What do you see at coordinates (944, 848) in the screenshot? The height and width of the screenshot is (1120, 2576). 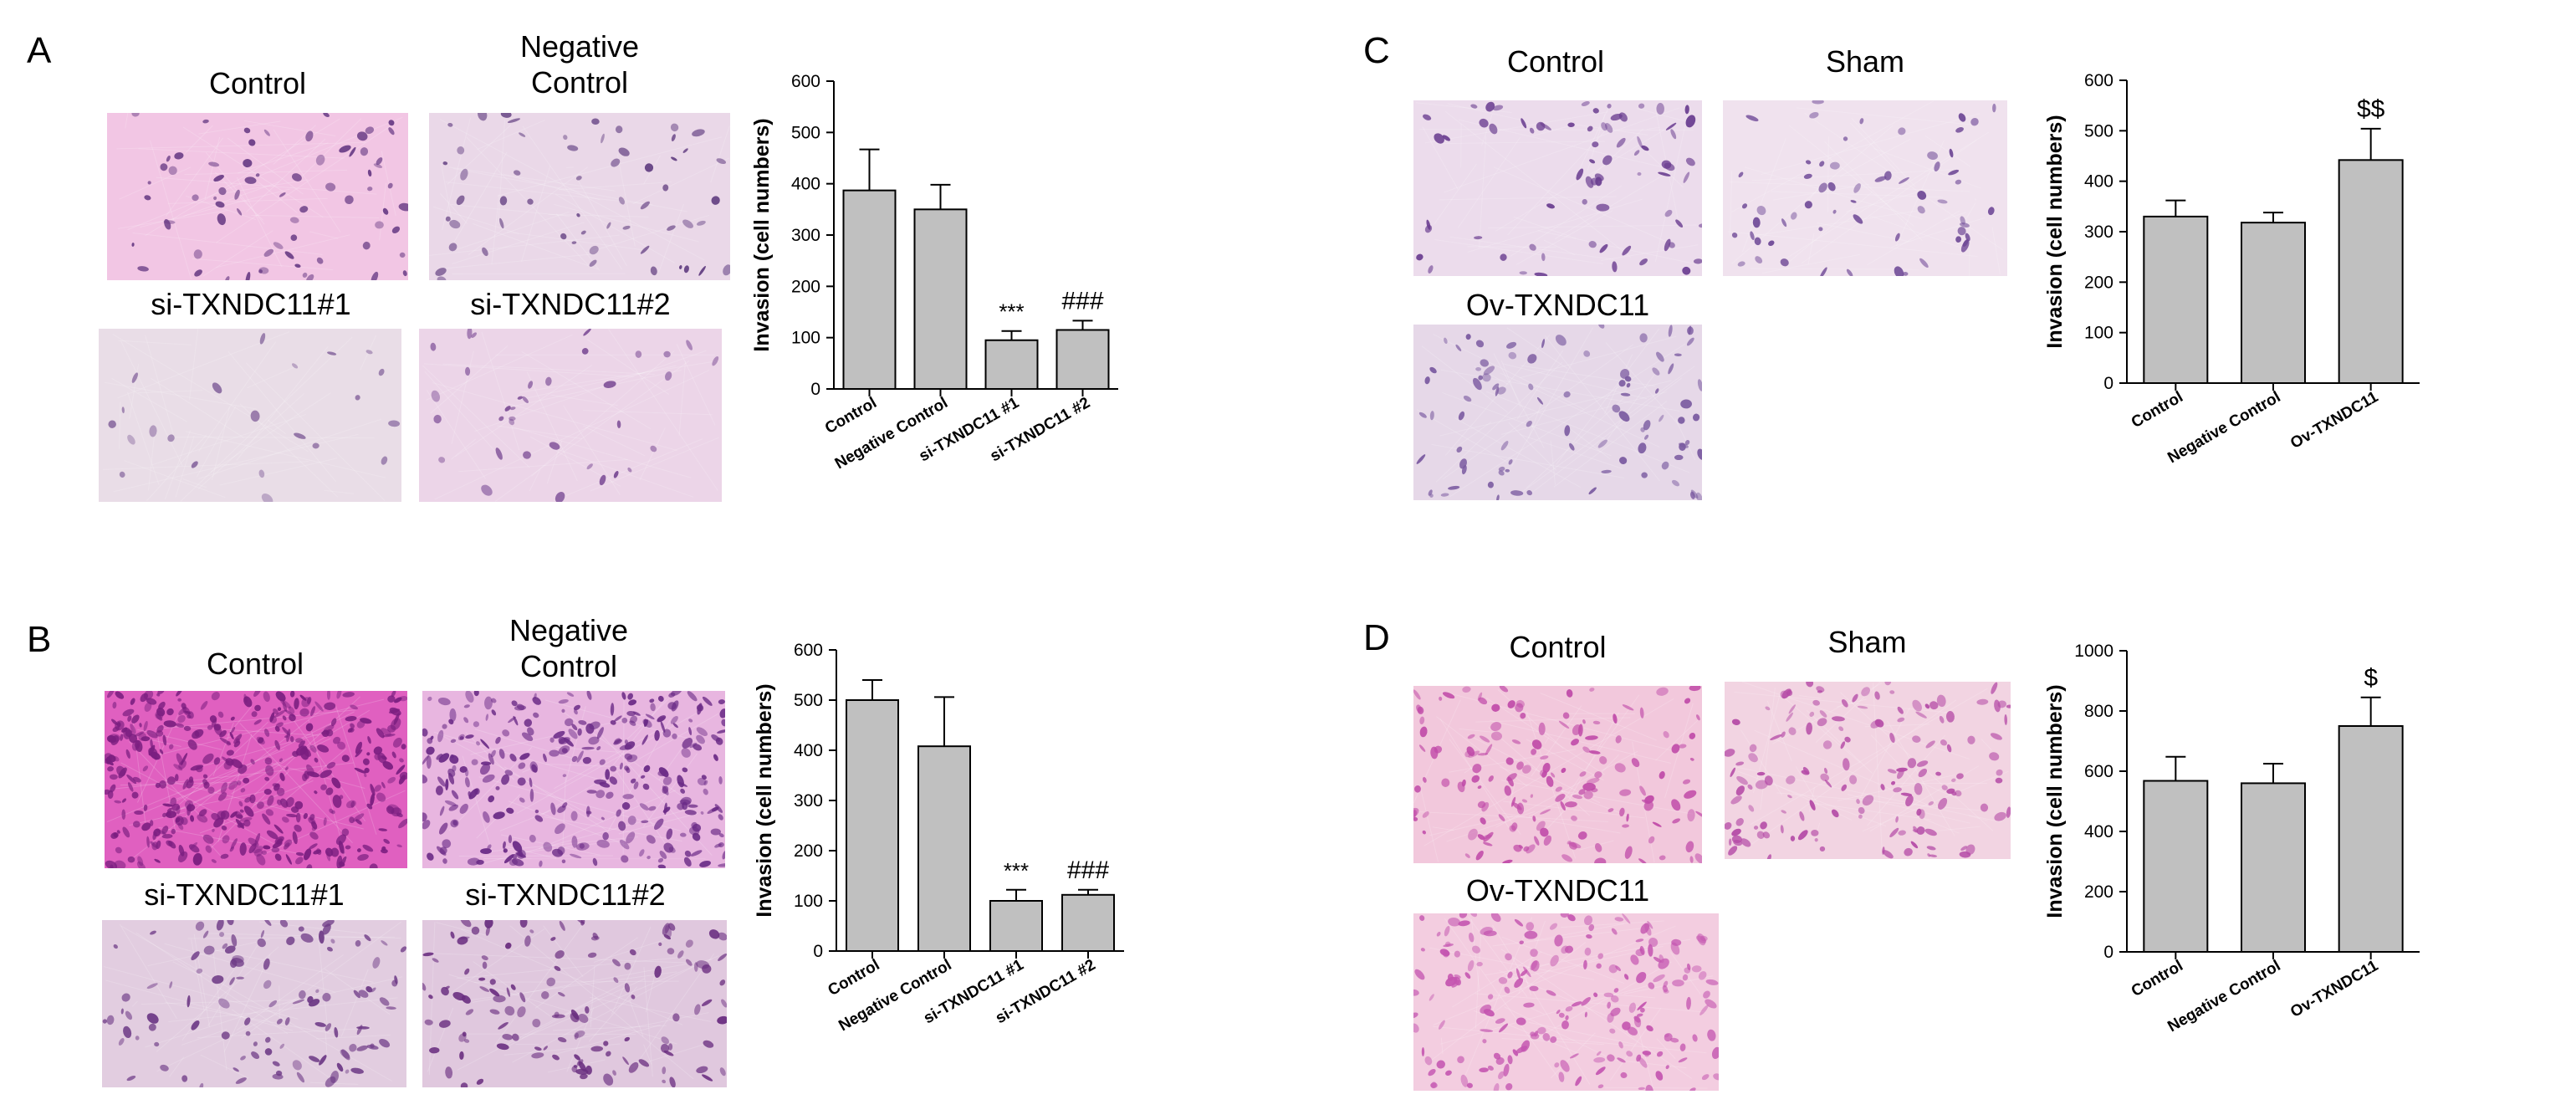 I see `bar` at bounding box center [944, 848].